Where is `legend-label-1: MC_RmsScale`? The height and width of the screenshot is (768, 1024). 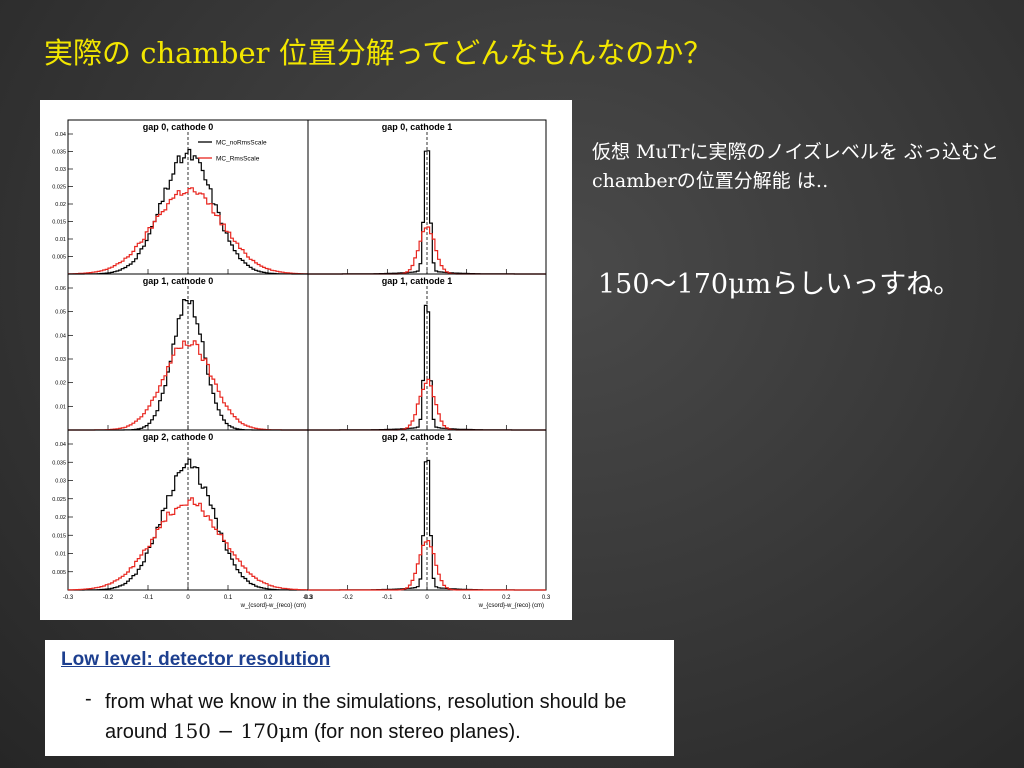
legend-label-1: MC_RmsScale is located at coordinates (238, 159).